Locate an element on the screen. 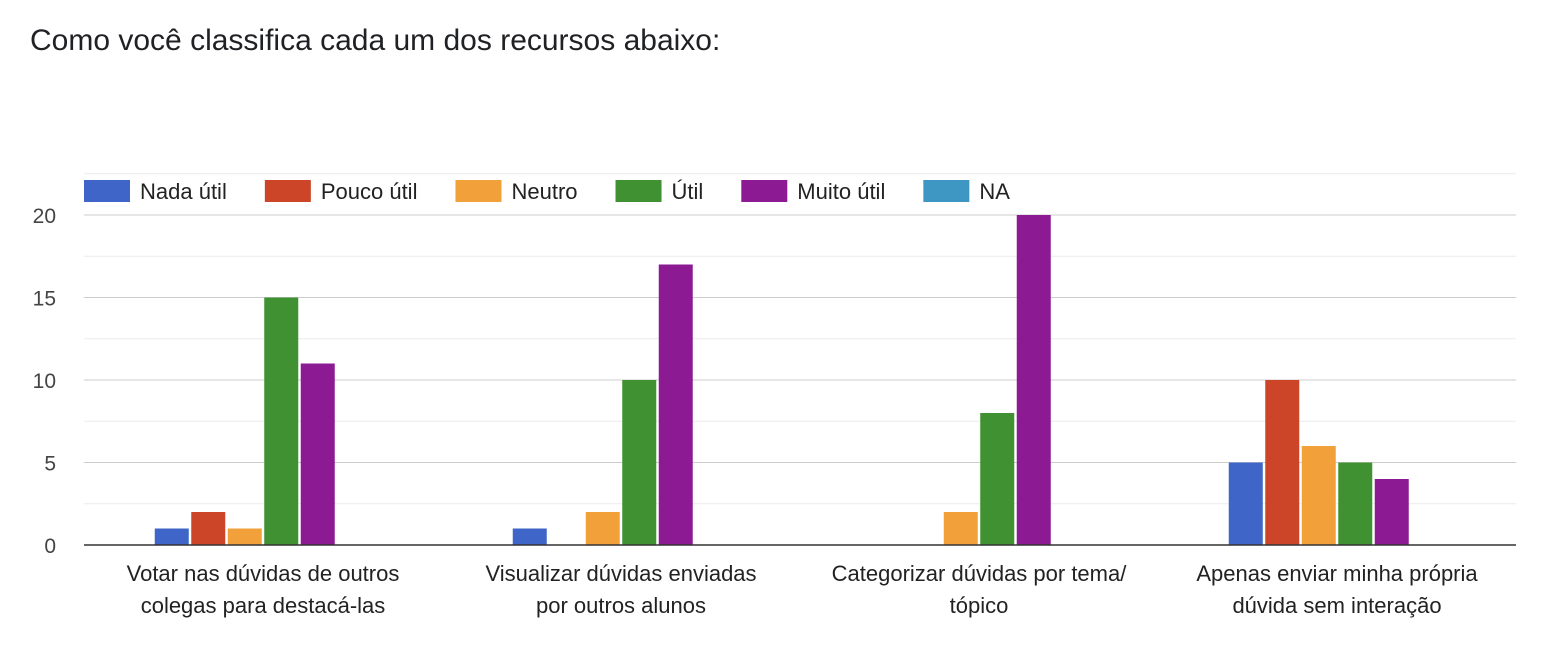 The image size is (1564, 650). x-tick-label: tópico is located at coordinates (979, 605).